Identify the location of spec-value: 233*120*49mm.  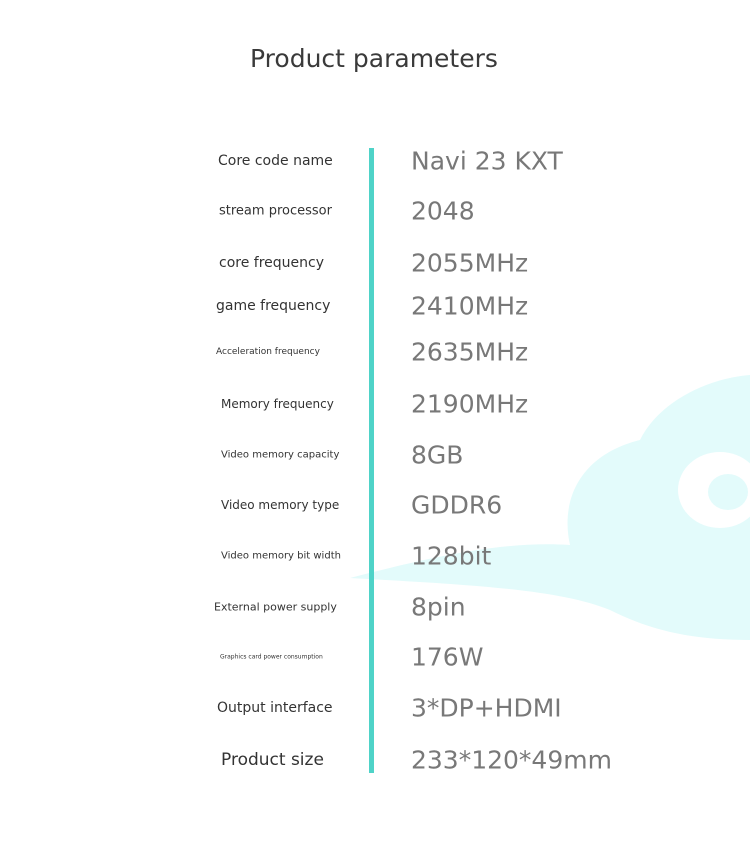
(511, 760).